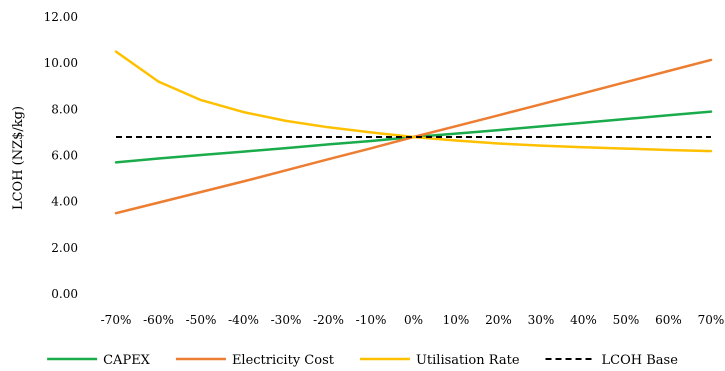 The image size is (725, 371). I want to click on x-tick-label: 0%, so click(413, 320).